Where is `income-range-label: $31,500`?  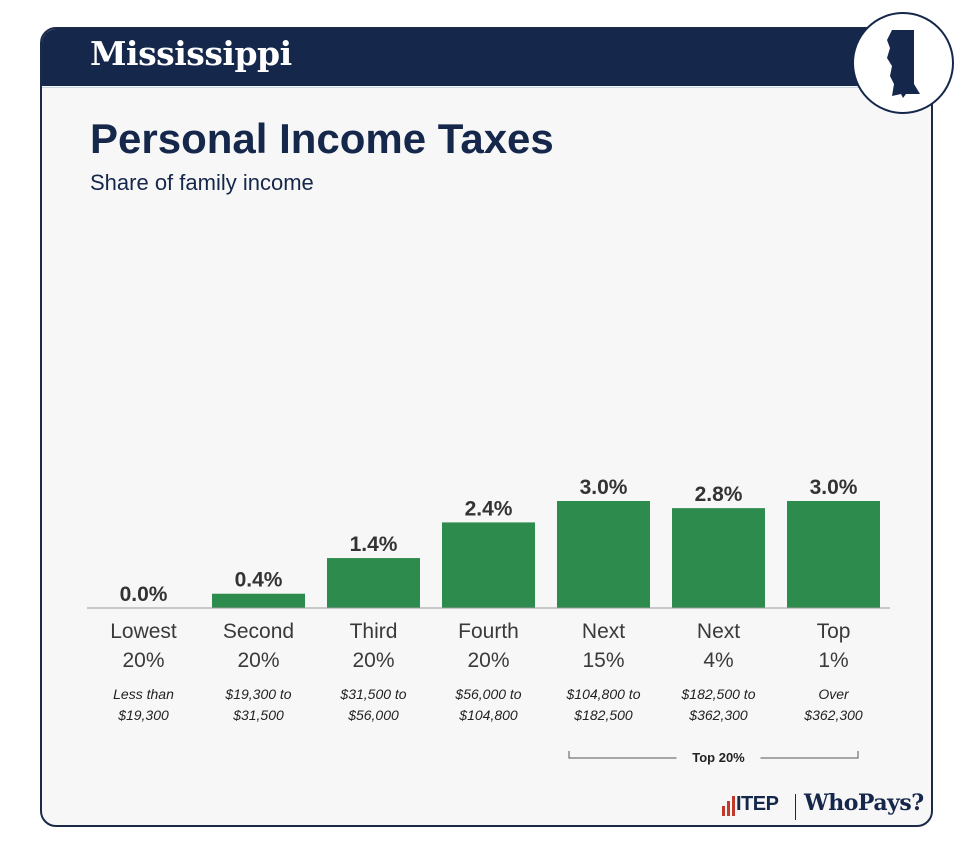 income-range-label: $31,500 is located at coordinates (258, 715).